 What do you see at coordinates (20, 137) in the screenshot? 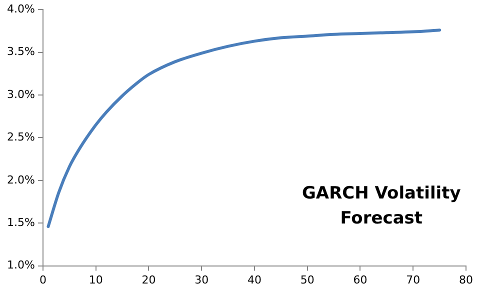
I see `y-tick-label: 2.5%` at bounding box center [20, 137].